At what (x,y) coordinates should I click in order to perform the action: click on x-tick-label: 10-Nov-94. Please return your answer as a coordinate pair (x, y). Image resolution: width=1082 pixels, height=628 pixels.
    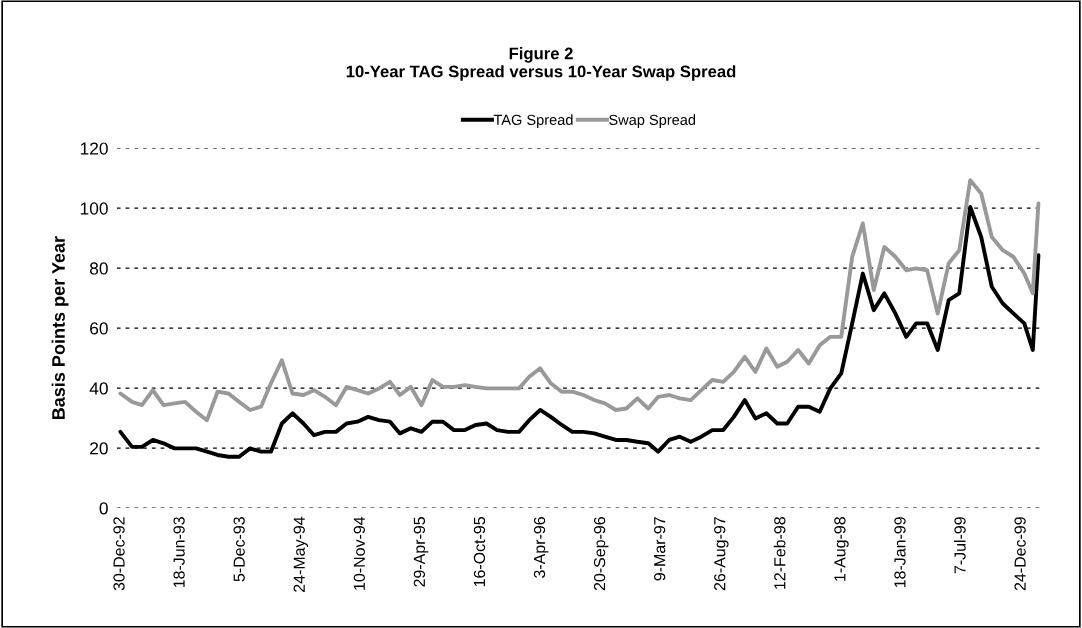
    Looking at the image, I should click on (359, 553).